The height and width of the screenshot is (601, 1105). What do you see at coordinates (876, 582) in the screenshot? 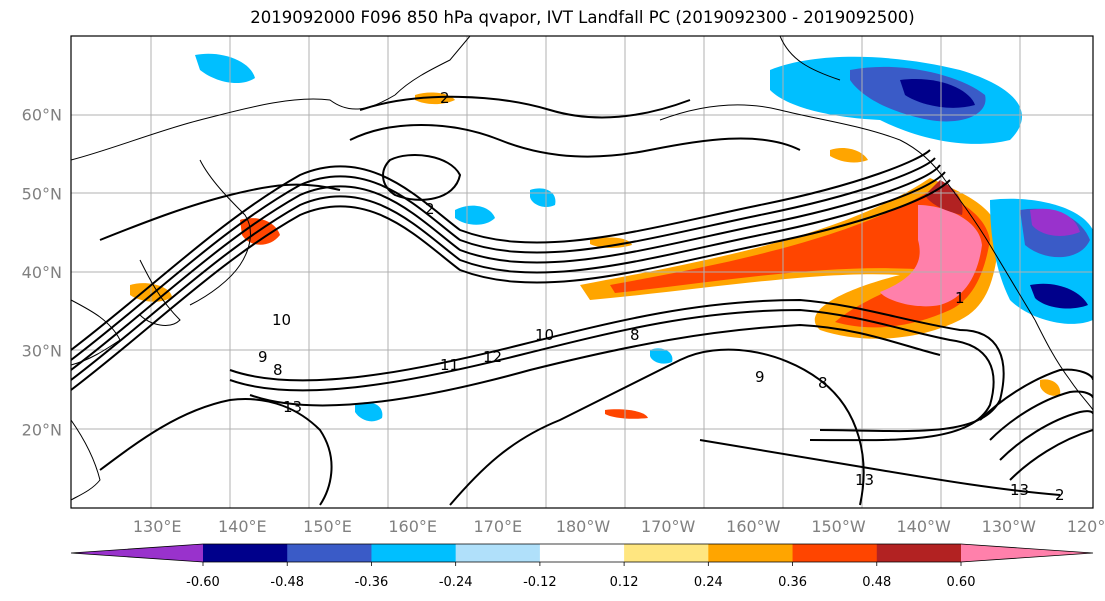
I see `colorbar-label: 0.48` at bounding box center [876, 582].